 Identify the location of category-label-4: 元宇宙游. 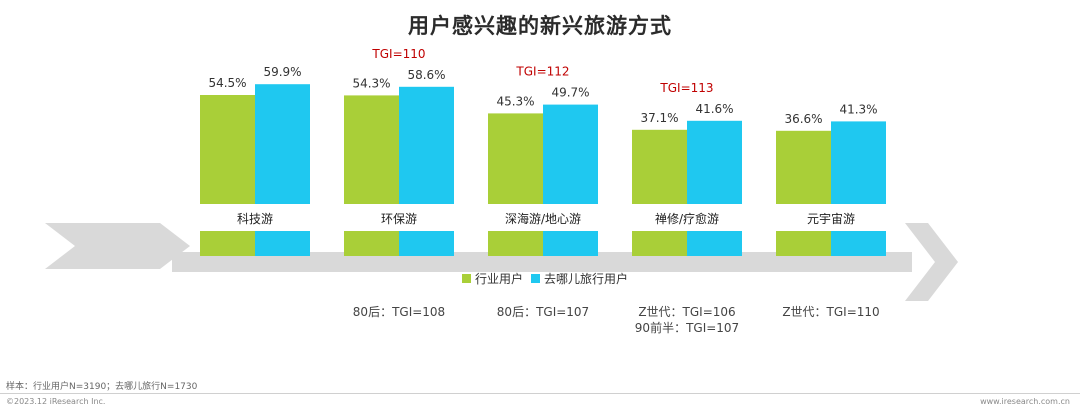
(831, 218).